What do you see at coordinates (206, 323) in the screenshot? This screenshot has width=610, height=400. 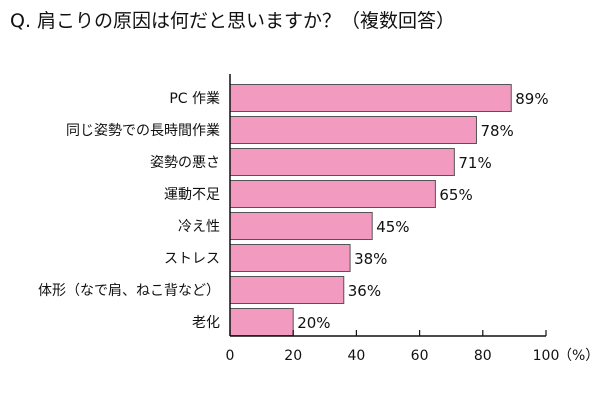 I see `category-label-8: 老化` at bounding box center [206, 323].